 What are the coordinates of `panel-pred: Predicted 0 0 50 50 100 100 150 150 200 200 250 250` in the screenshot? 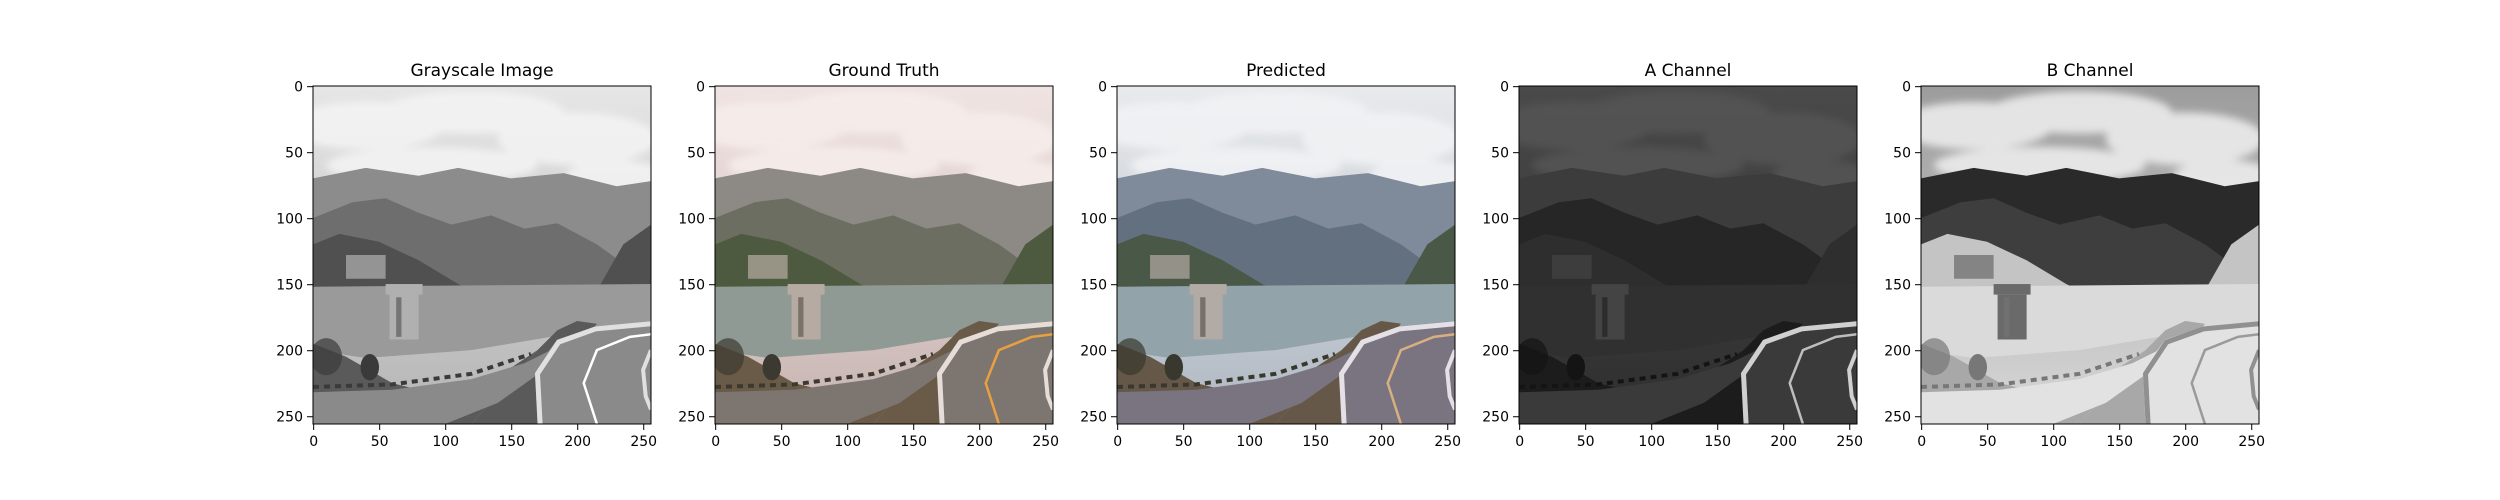 It's located at (1270, 255).